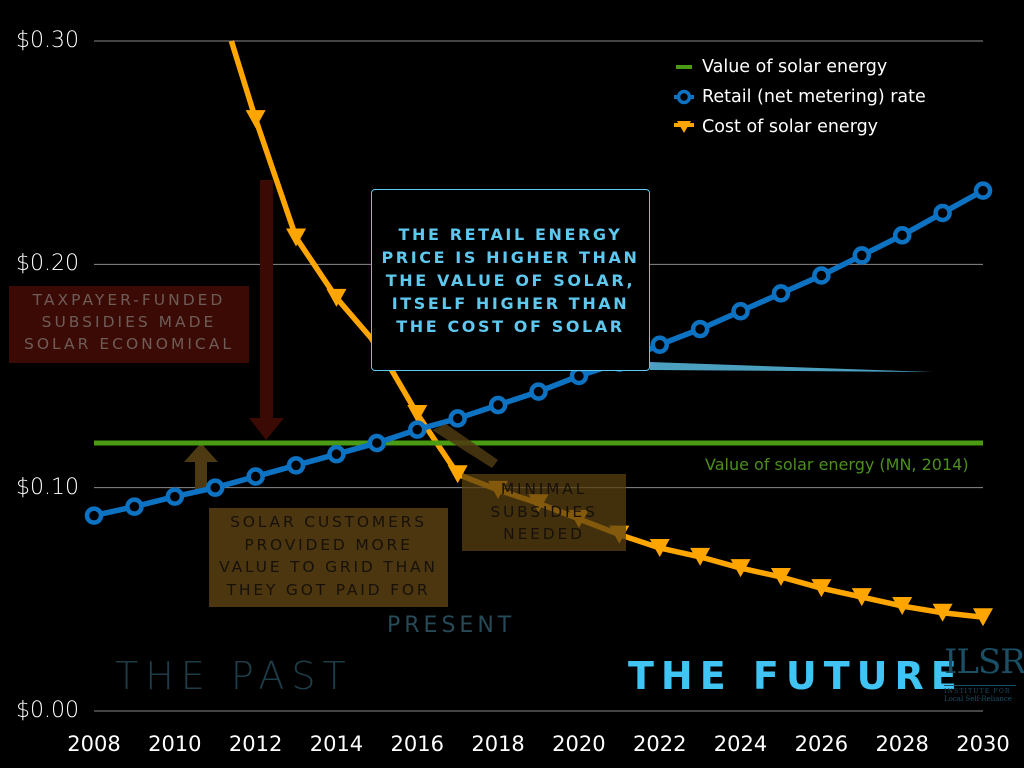 This screenshot has width=1024, height=768. Describe the element at coordinates (980, 690) in the screenshot. I see `logo-line1: INSTITUTE FOR` at that location.